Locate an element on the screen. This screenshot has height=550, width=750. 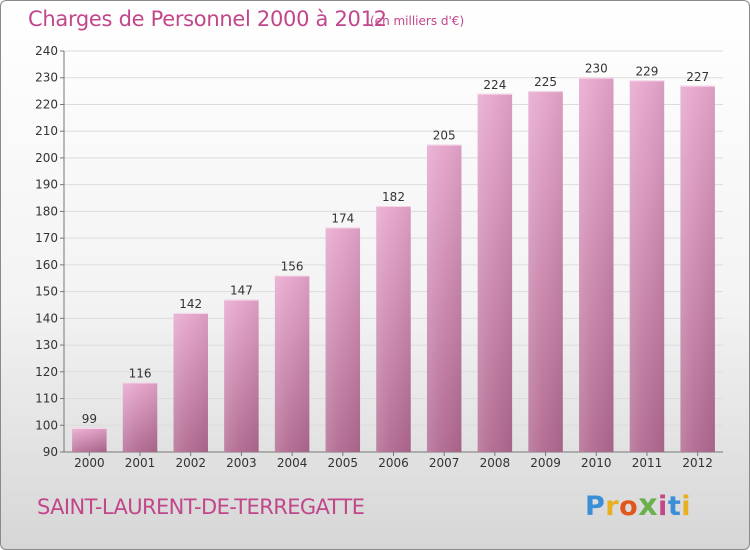
data-label: 205 is located at coordinates (444, 136).